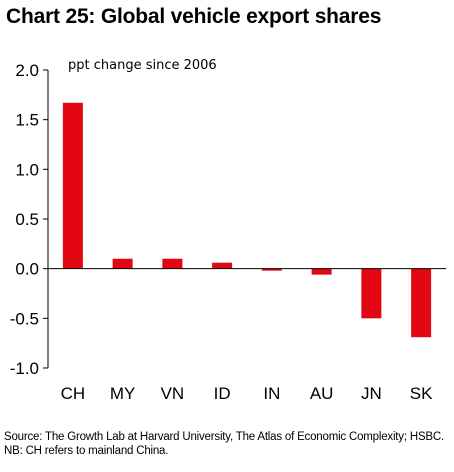  I want to click on bar-au, so click(321, 271).